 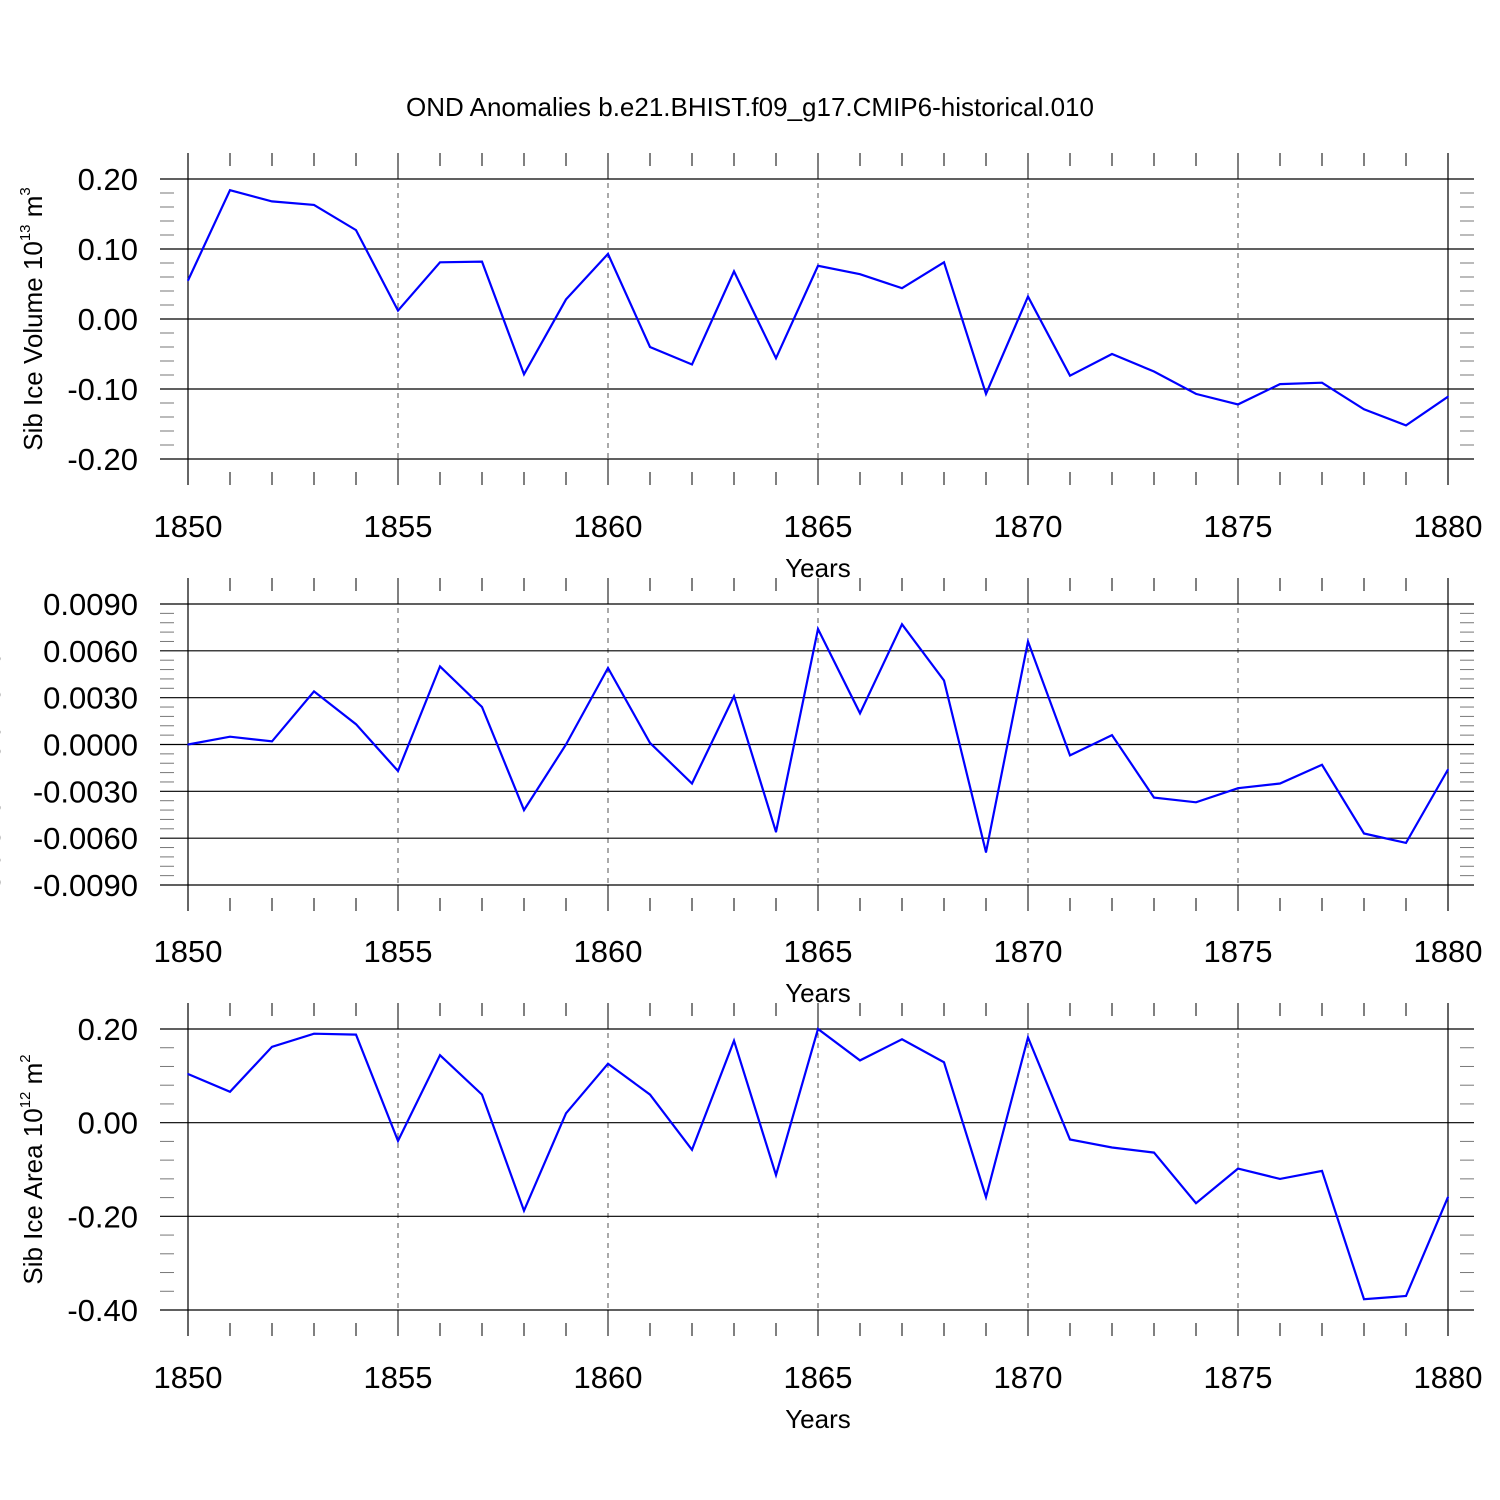 I want to click on y-axis-label: Sib Ice Volume 1013 m3, so click(x=32, y=319).